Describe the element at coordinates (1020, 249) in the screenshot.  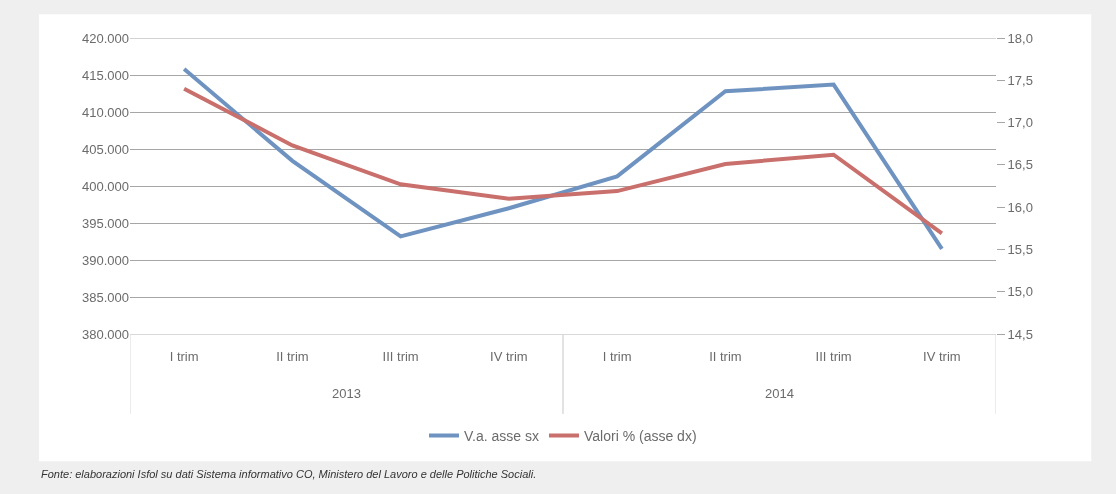
I see `y2-tick-label: 15,5` at that location.